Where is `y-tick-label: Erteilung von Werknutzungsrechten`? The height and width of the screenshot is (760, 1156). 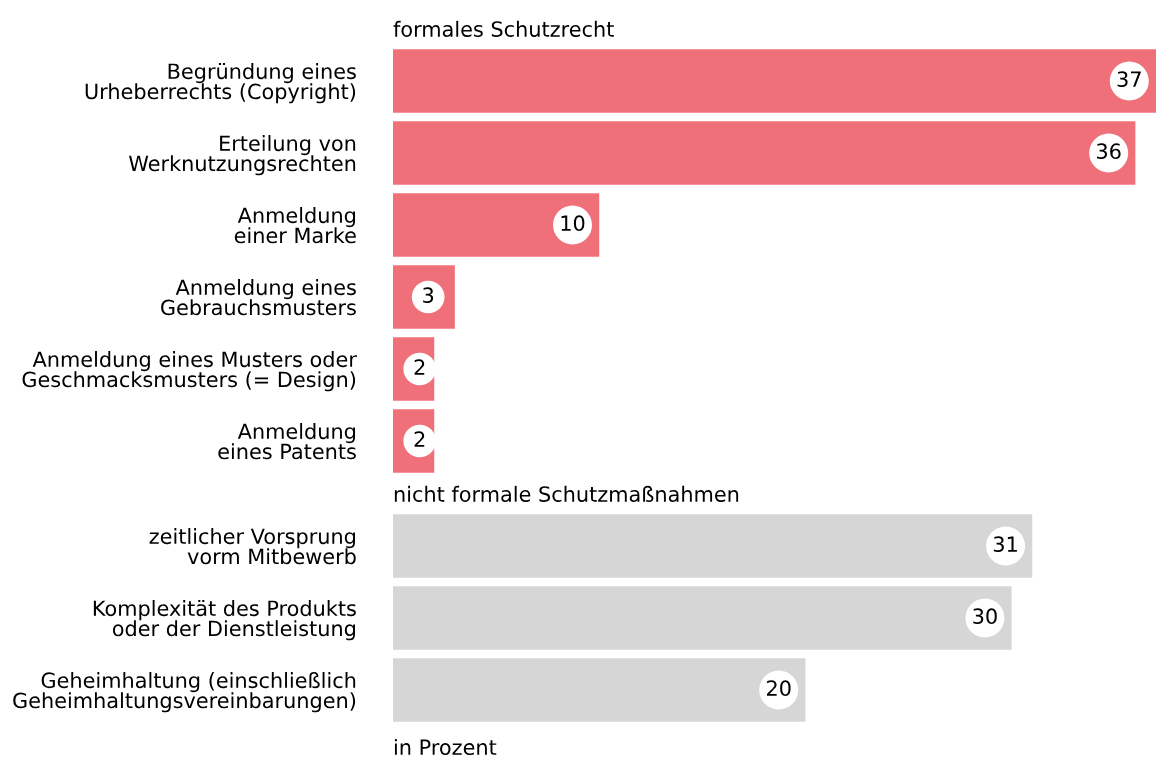 y-tick-label: Erteilung von Werknutzungsrechten is located at coordinates (242, 155).